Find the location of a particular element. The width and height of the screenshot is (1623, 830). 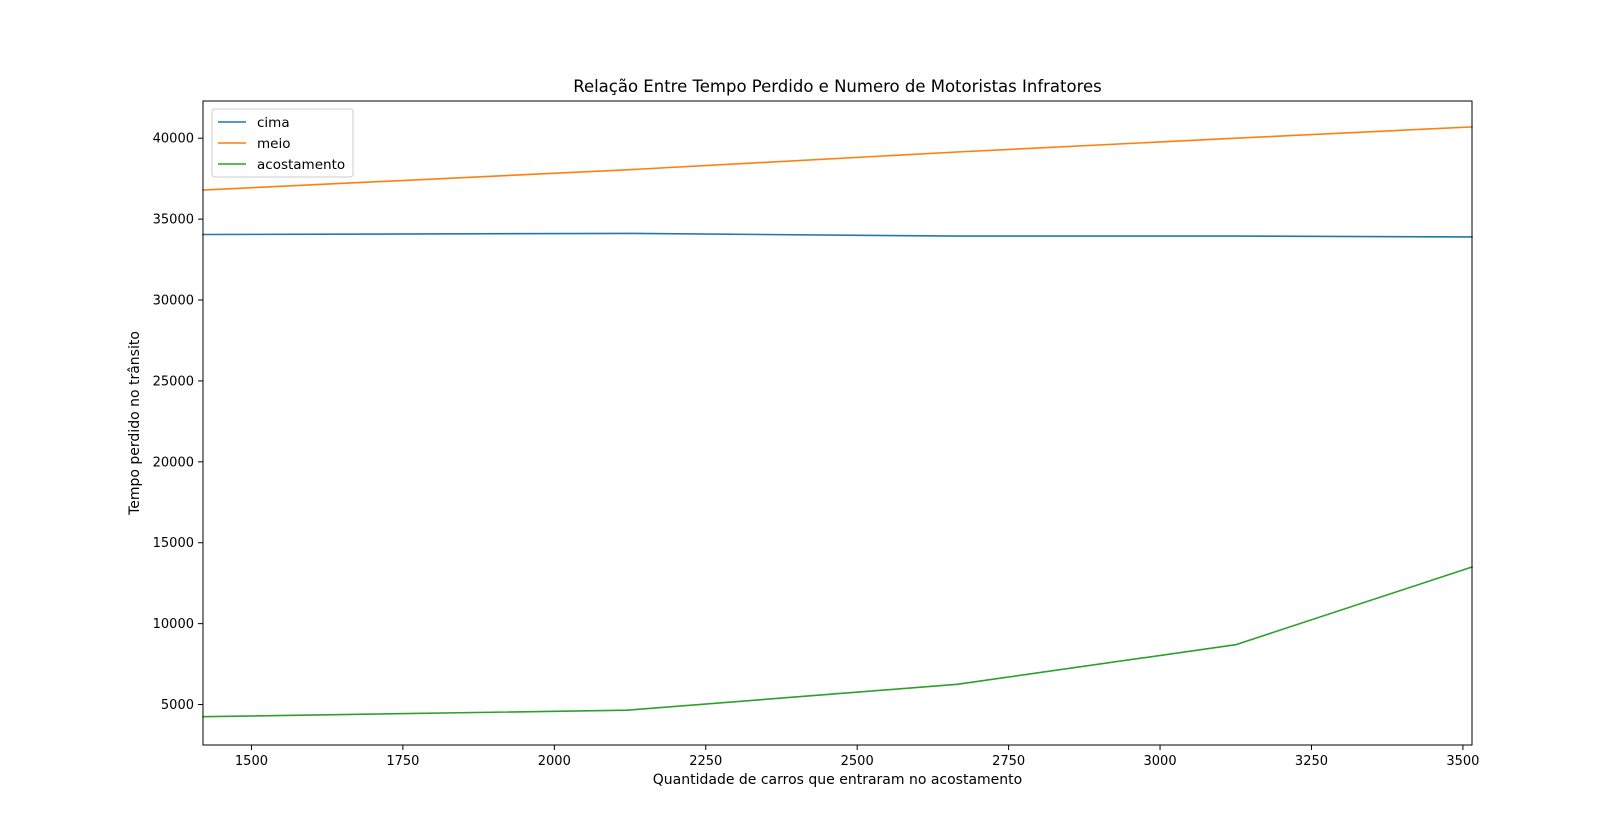

x-tick-label: 2000 is located at coordinates (554, 761).